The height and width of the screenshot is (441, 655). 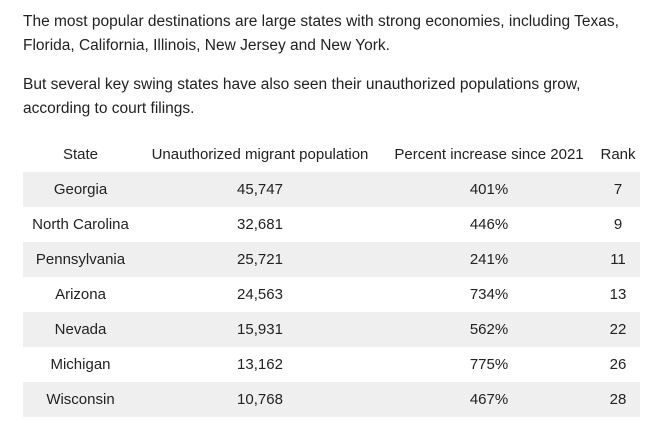 I want to click on cell-percent: 446%, so click(x=489, y=224).